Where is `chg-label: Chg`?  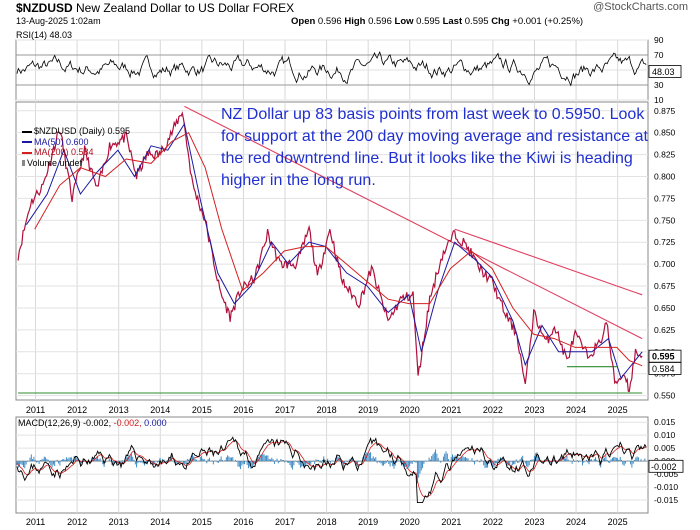
chg-label: Chg is located at coordinates (500, 21).